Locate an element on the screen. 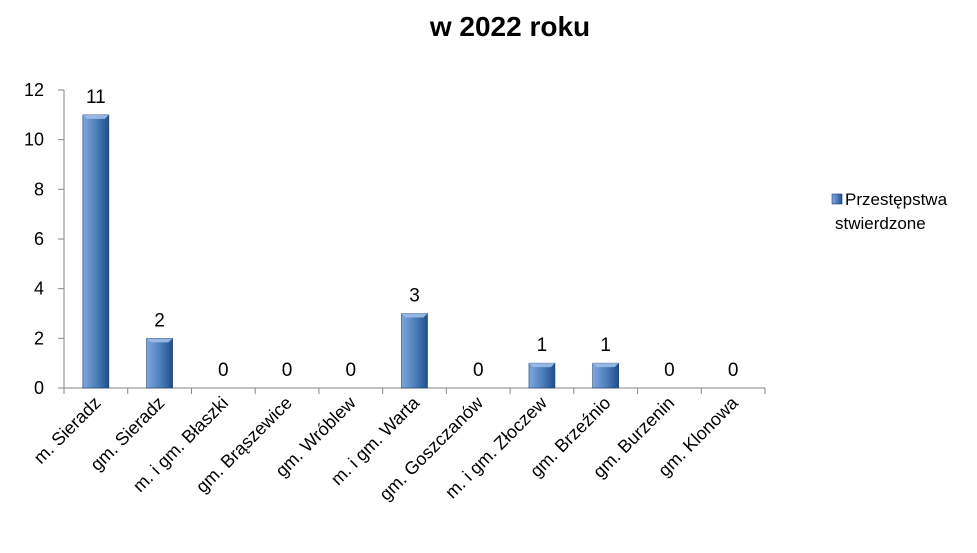  legend-label: stwierdzone is located at coordinates (880, 223).